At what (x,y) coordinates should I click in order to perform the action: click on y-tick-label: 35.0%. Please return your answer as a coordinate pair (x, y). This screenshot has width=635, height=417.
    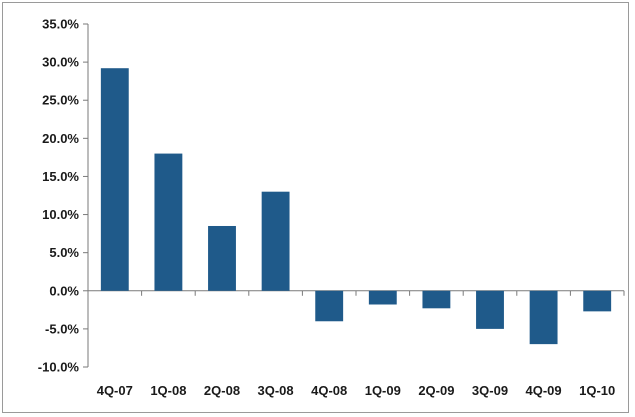
    Looking at the image, I should click on (60, 24).